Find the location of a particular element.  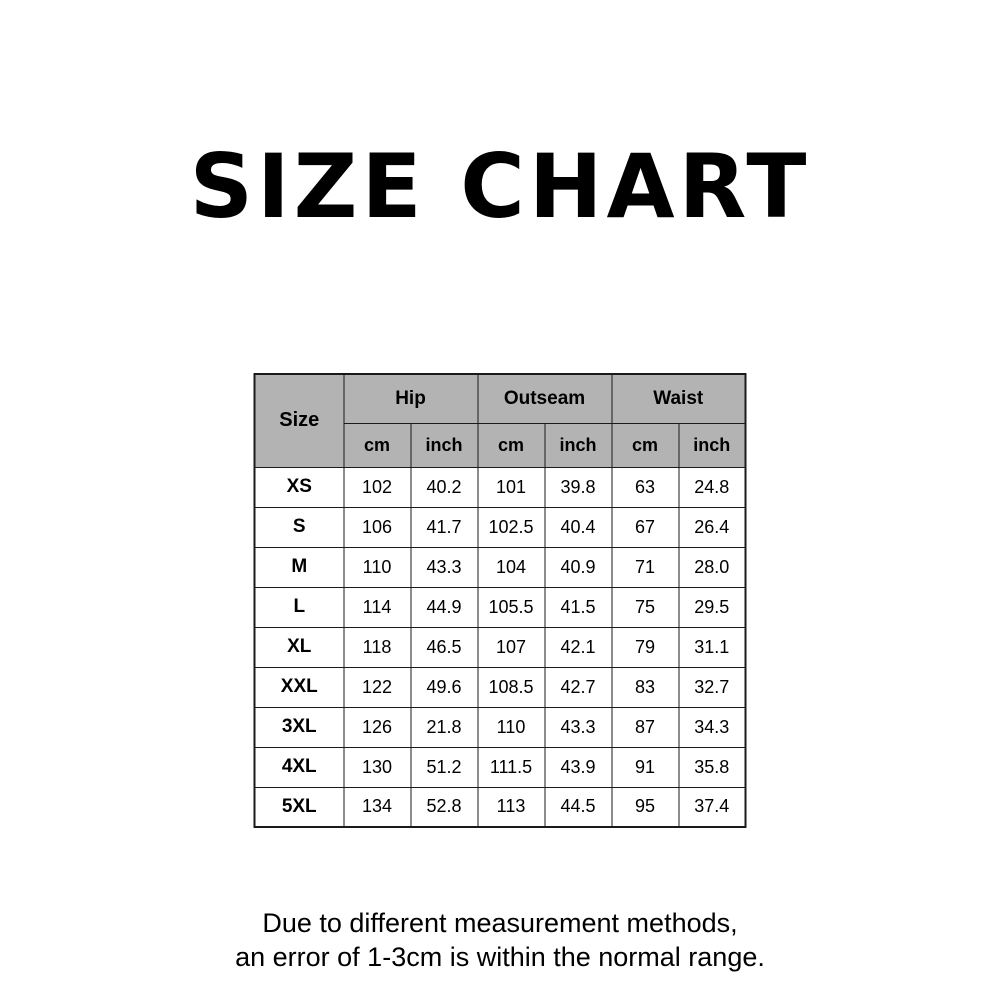

size-cell: XS is located at coordinates (299, 487).